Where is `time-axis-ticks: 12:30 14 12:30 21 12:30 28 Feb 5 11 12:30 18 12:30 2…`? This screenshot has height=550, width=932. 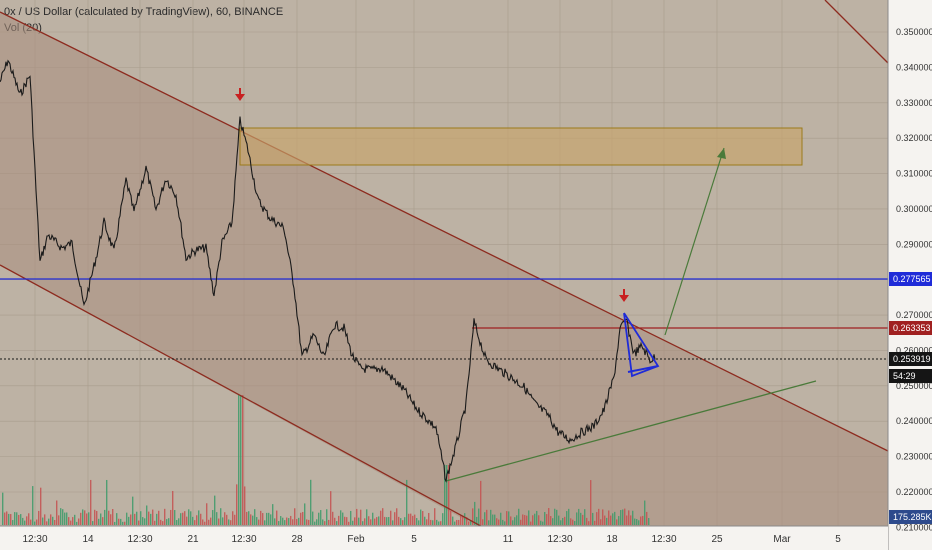 time-axis-ticks: 12:30 14 12:30 21 12:30 28 Feb 5 11 12:30 18 12:30 2… is located at coordinates (431, 539).